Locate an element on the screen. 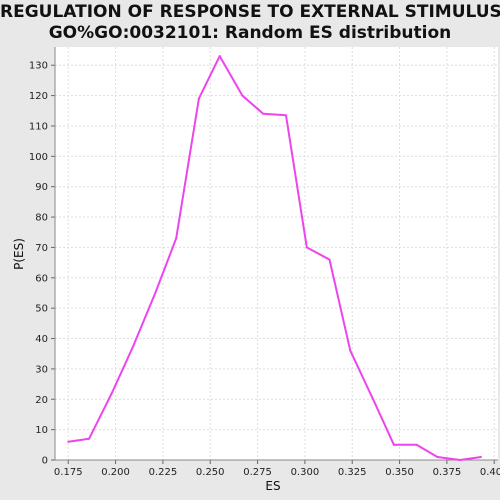 The width and height of the screenshot is (500, 500). y-tick-label: 40 is located at coordinates (41, 339).